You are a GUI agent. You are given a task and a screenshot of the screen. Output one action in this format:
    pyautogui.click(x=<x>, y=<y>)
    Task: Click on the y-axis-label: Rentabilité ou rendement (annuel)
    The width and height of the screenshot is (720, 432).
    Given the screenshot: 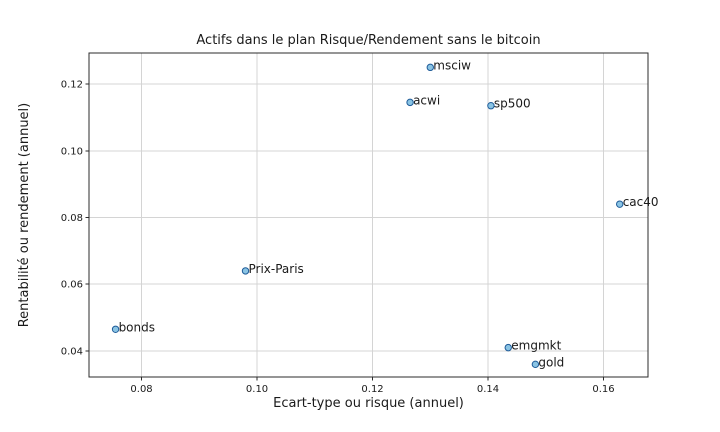 What is the action you would take?
    pyautogui.click(x=24, y=215)
    